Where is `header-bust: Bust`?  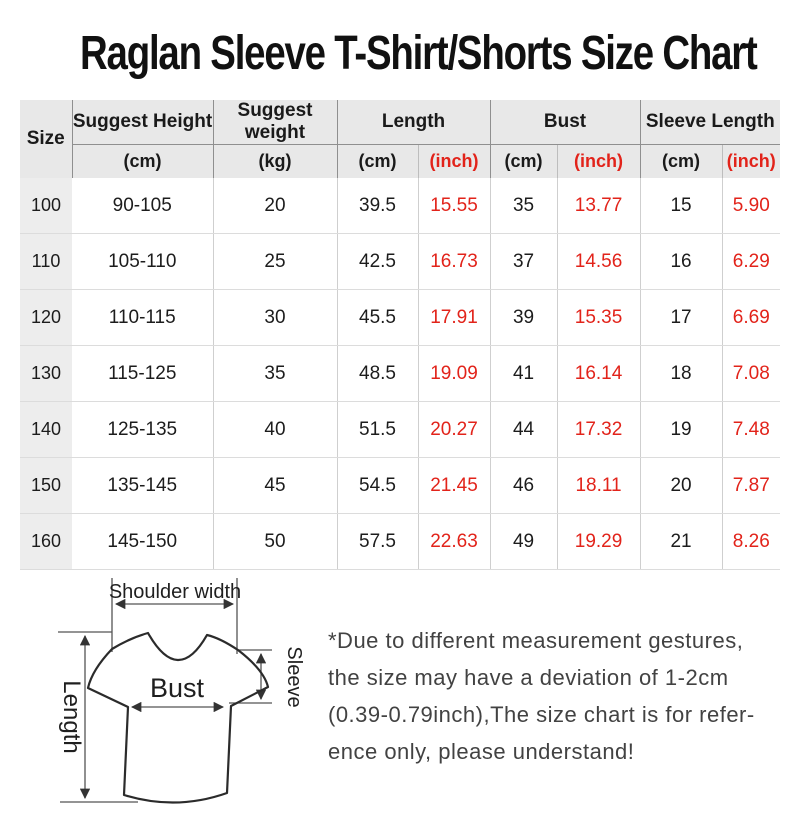 header-bust: Bust is located at coordinates (565, 122).